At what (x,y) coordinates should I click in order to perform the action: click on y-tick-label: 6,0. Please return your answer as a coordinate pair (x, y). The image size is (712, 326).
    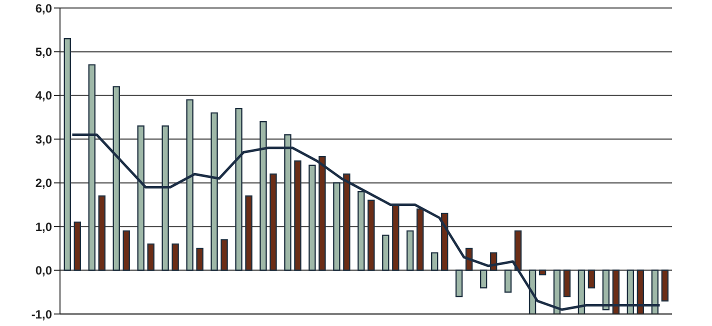
    Looking at the image, I should click on (43, 8).